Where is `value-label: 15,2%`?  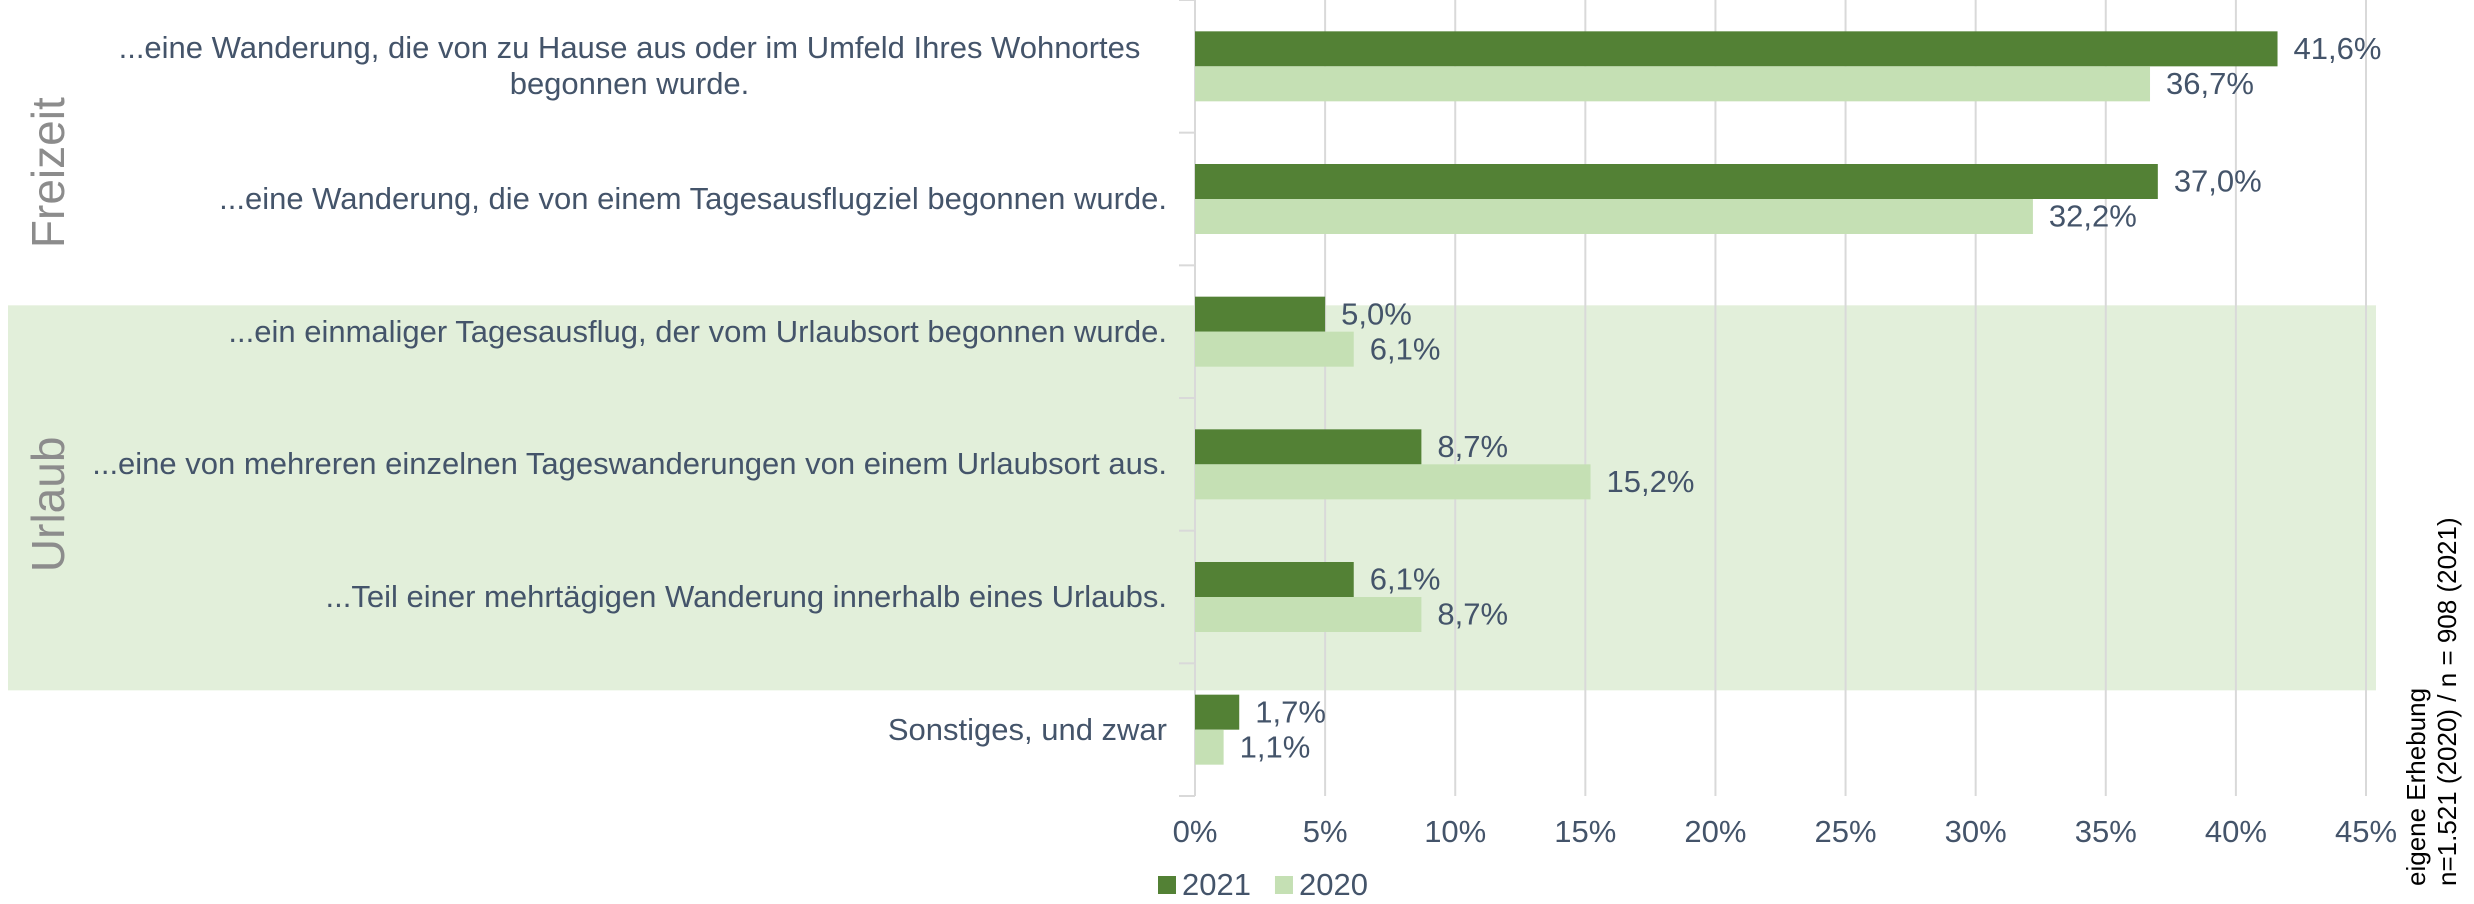
value-label: 15,2% is located at coordinates (1651, 481).